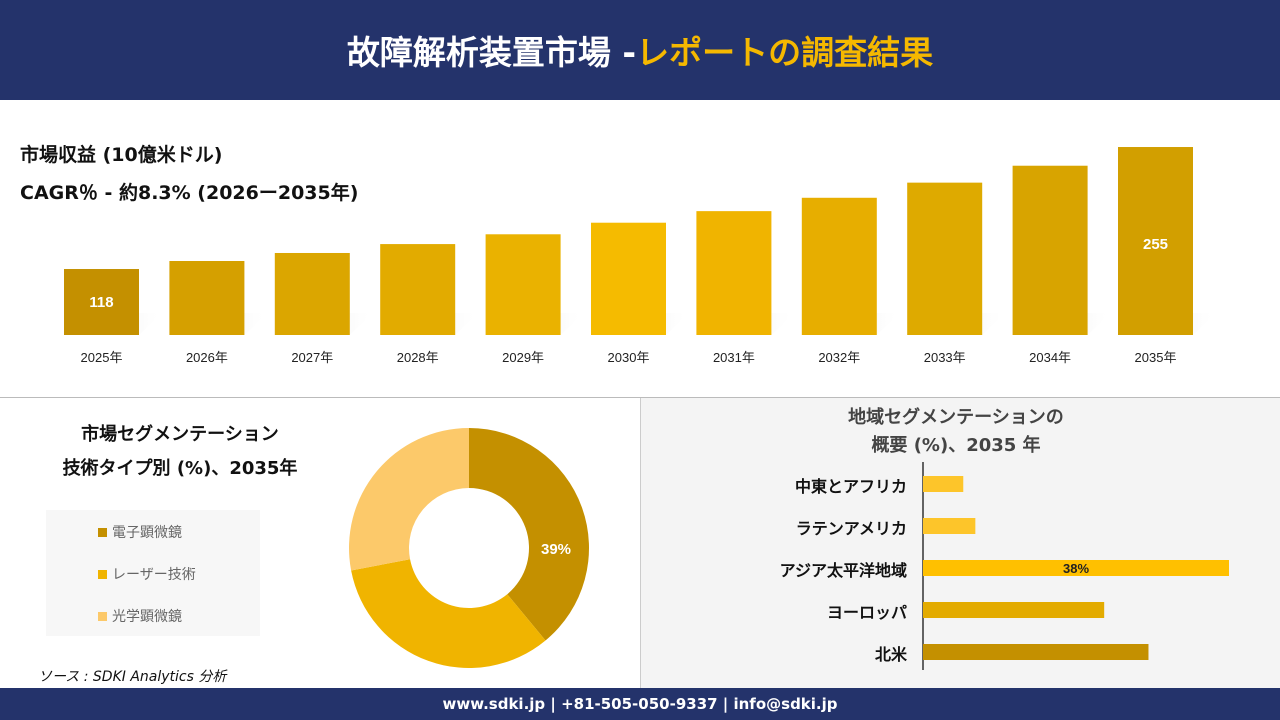 This screenshot has height=720, width=1280. I want to click on technology-donut-chart: 39%, so click(469, 548).